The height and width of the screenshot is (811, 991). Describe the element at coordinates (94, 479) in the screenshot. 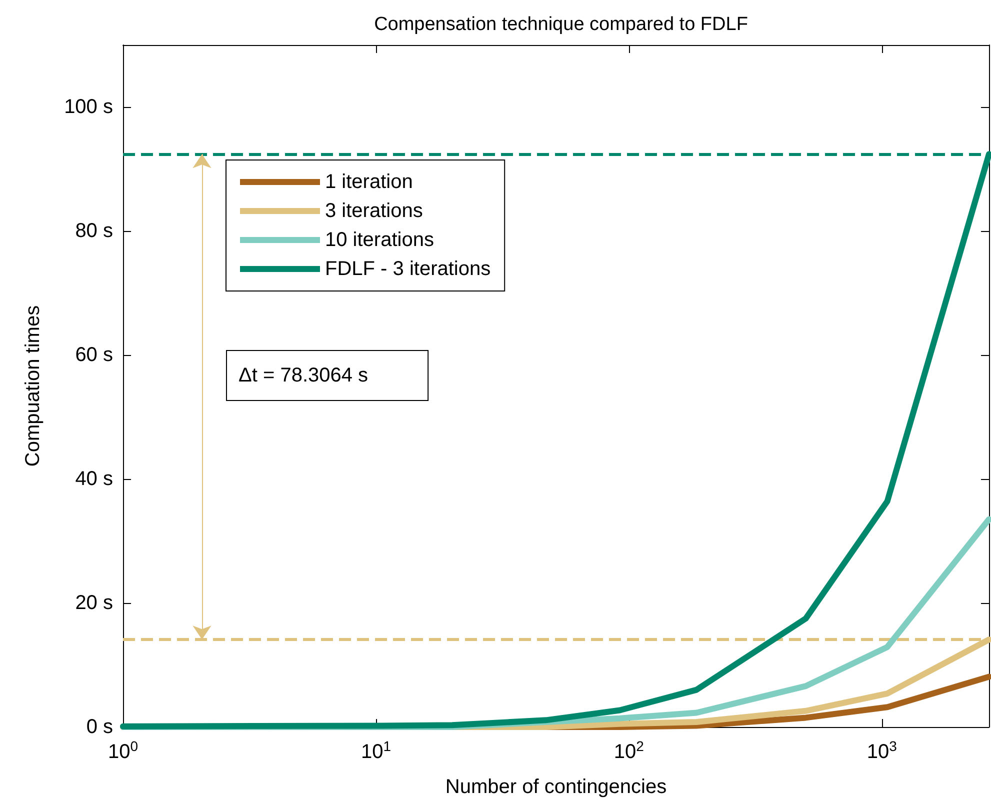

I see `y-tick-label: 40 s` at that location.